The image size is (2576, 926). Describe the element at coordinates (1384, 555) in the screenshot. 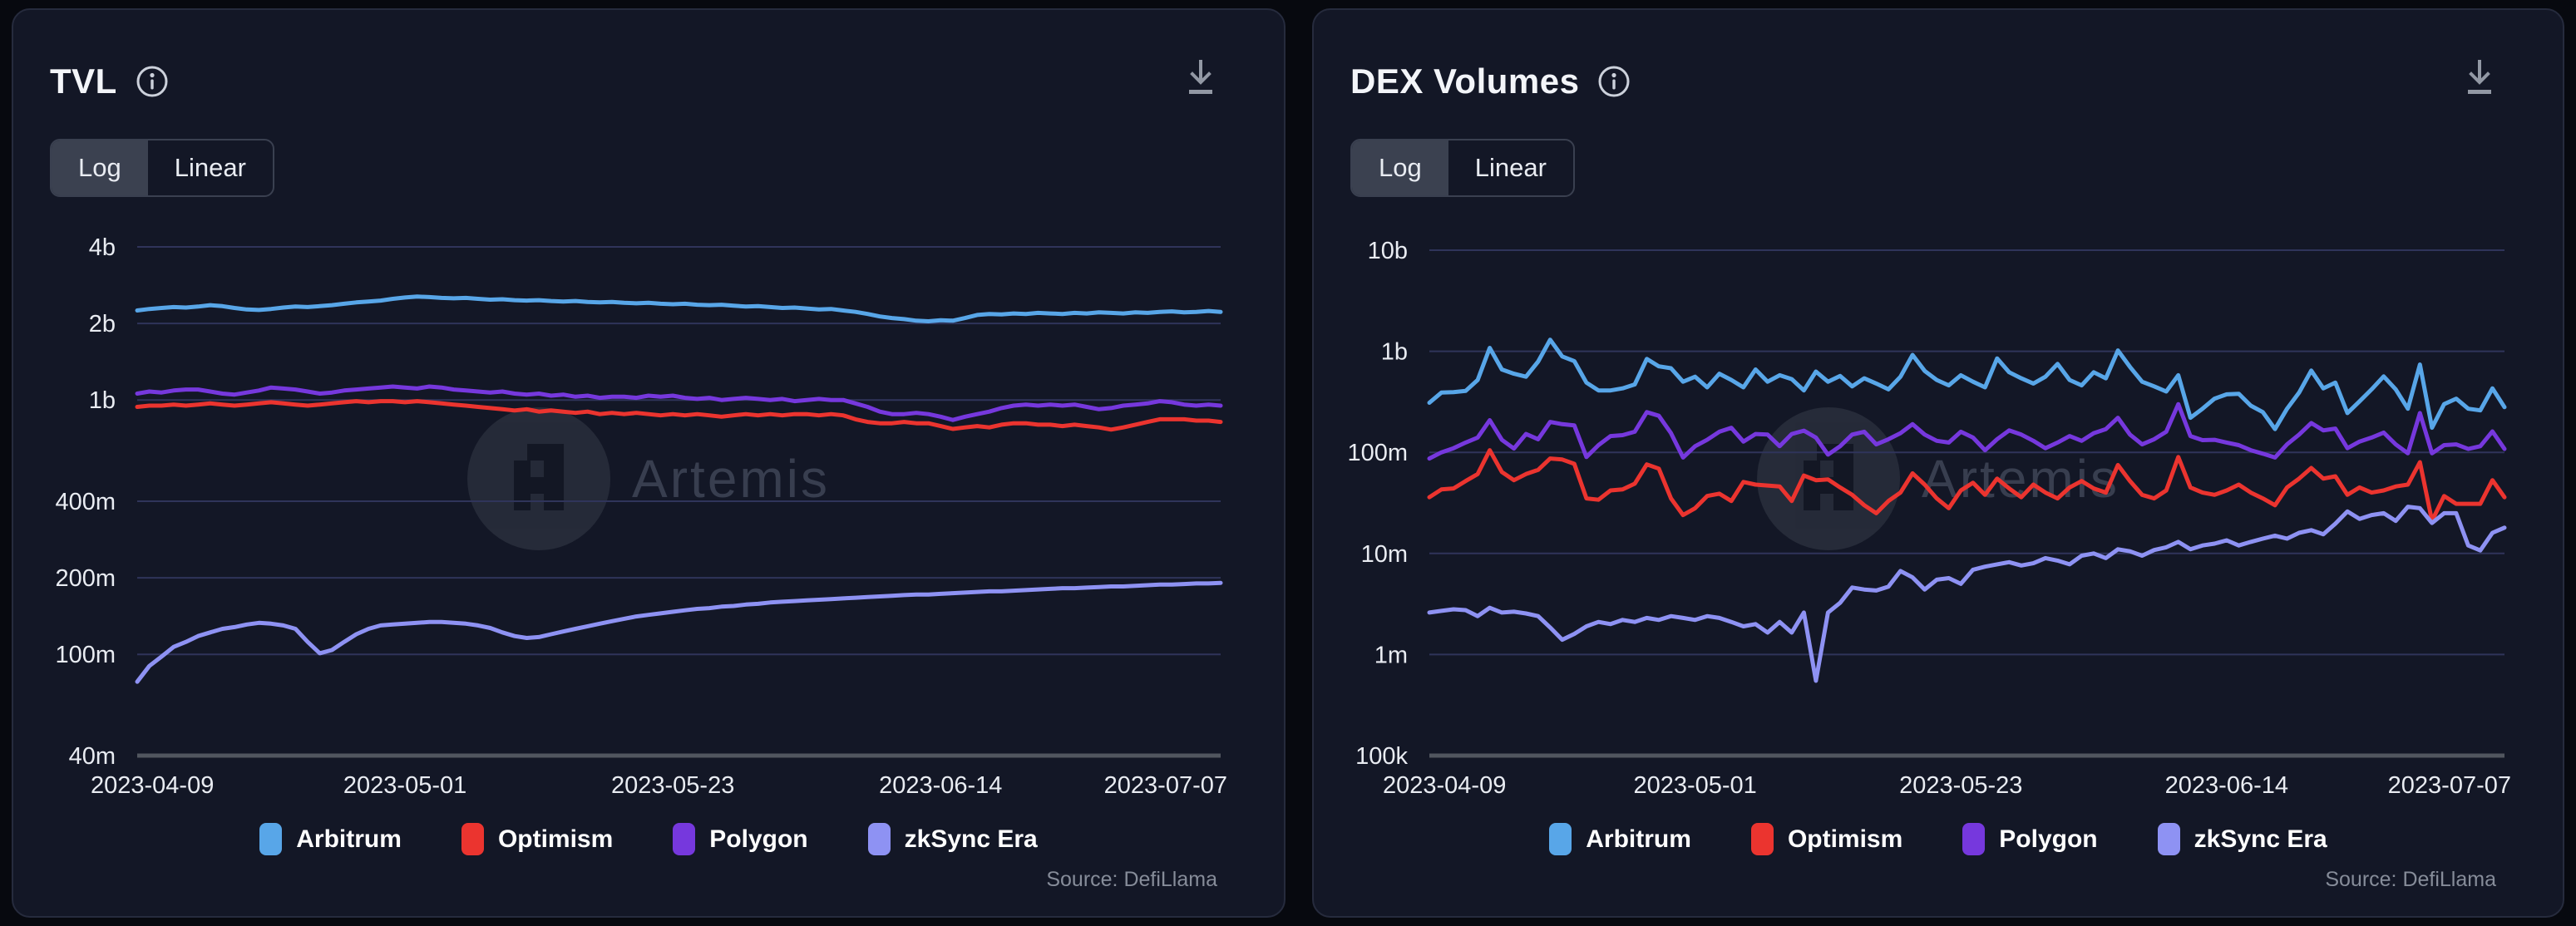

I see `y-tick-label: 10m` at that location.